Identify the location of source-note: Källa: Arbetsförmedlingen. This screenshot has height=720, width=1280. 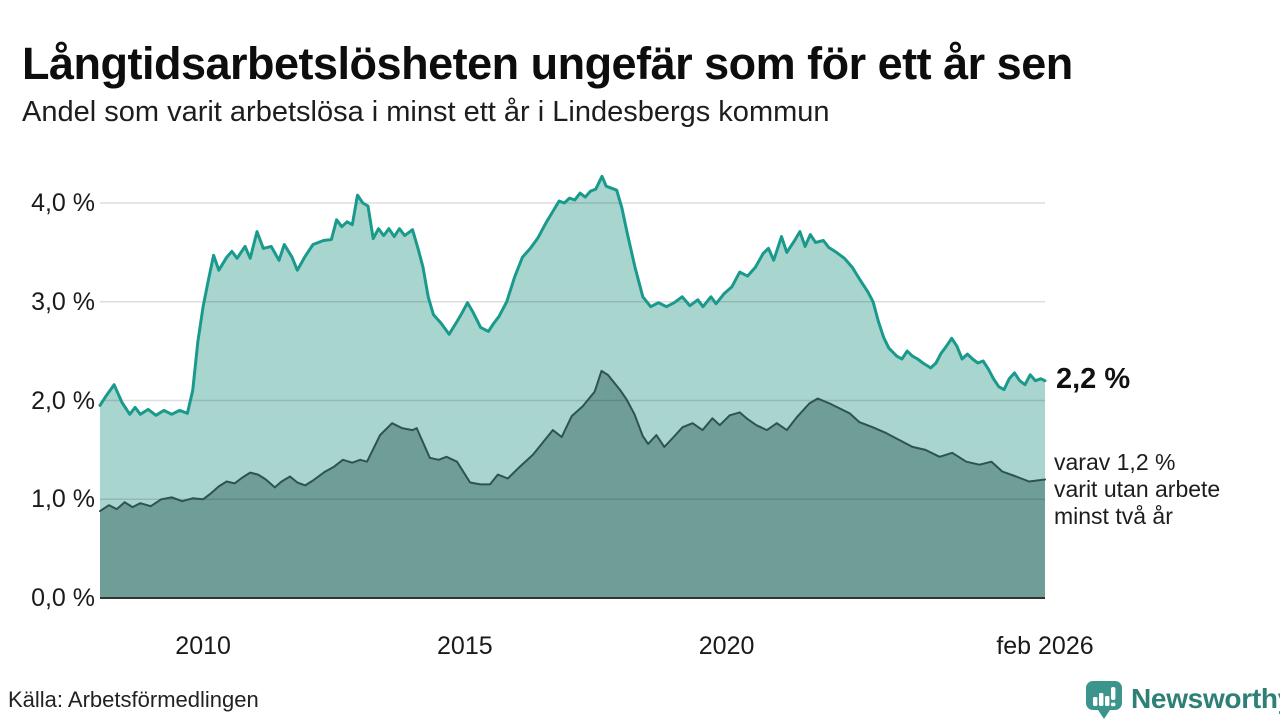
(133, 699).